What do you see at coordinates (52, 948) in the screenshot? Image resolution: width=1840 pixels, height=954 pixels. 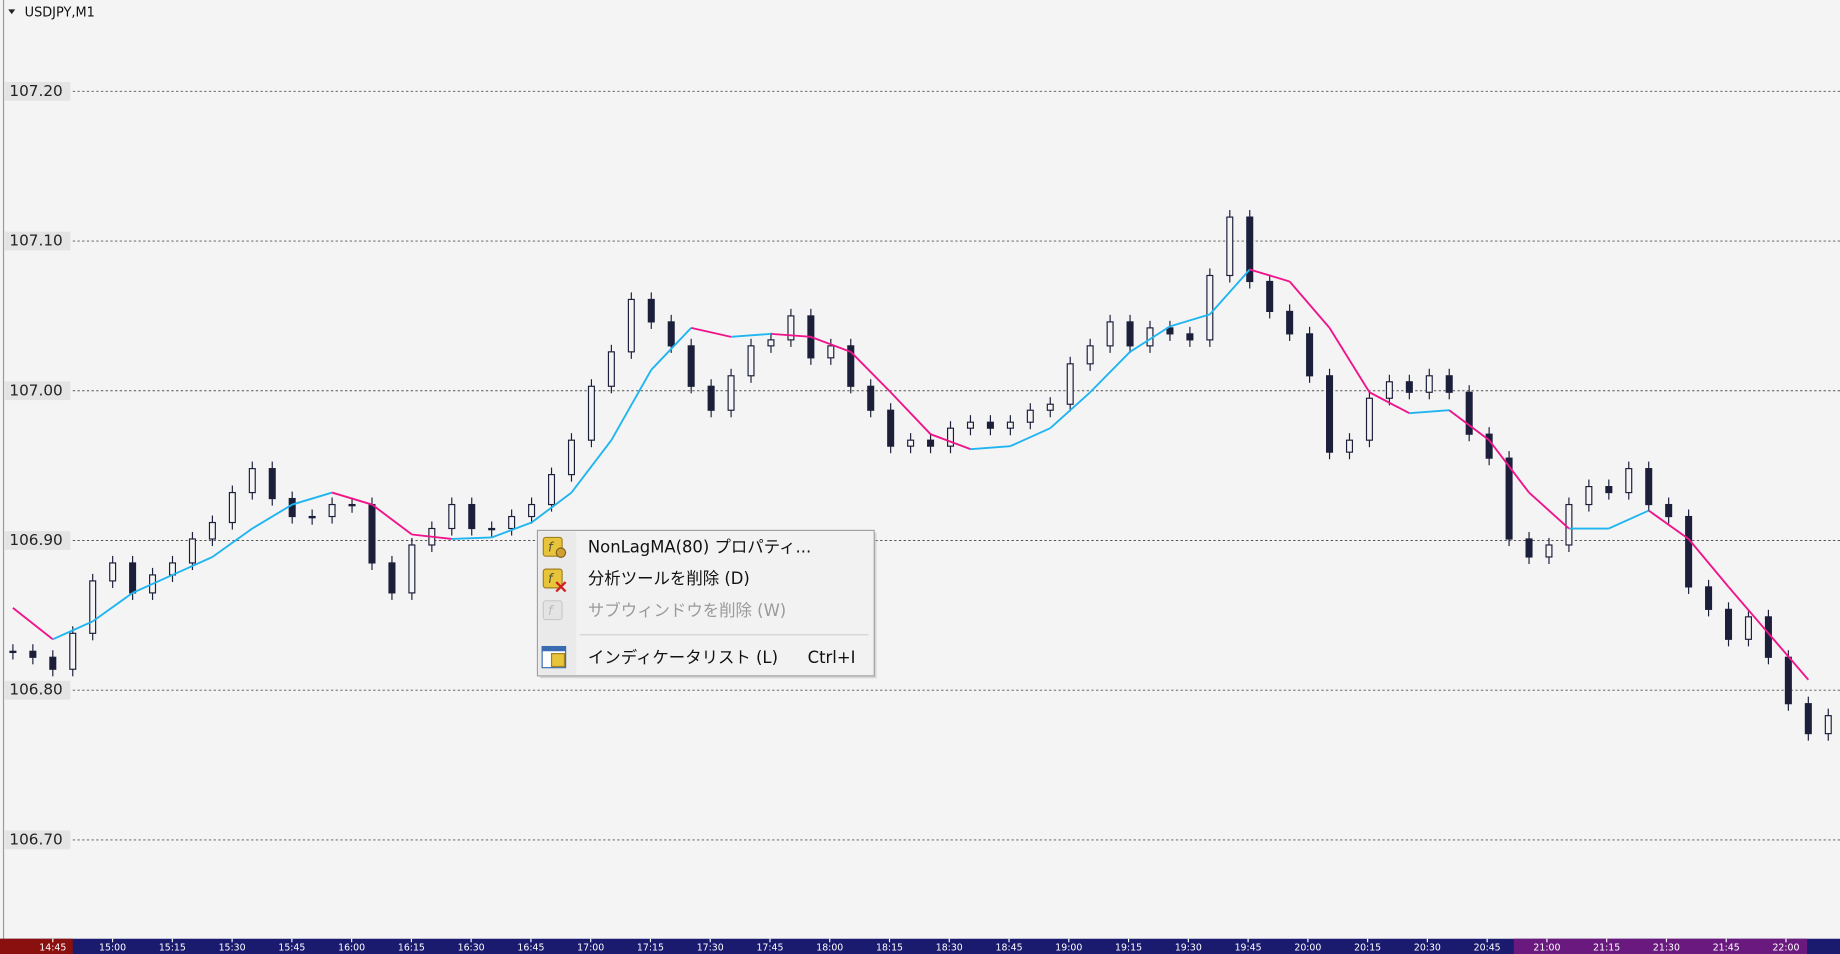 I see `time-label: 14:45` at bounding box center [52, 948].